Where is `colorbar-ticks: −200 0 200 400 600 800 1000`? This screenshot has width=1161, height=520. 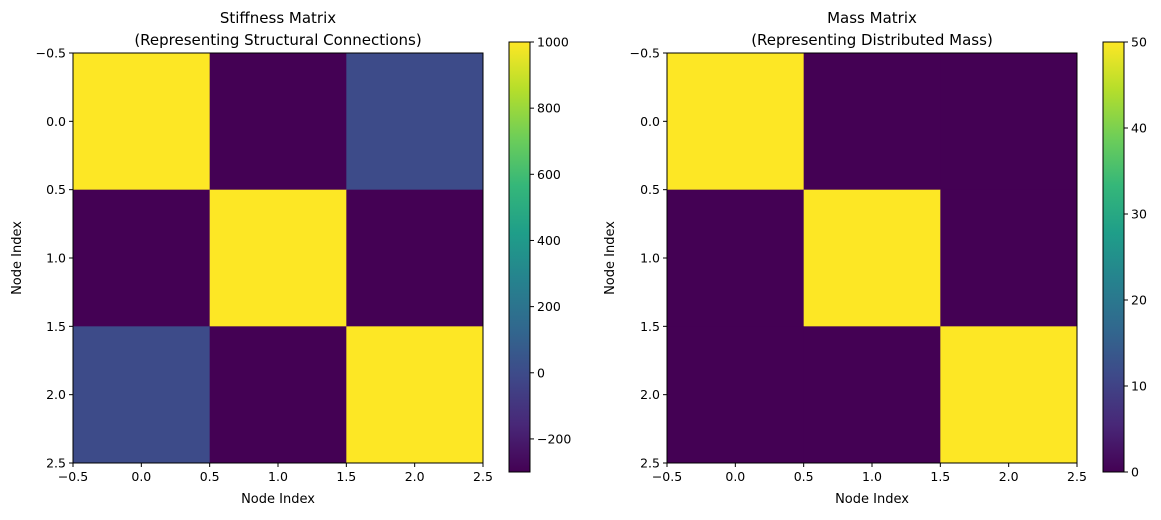 colorbar-ticks: −200 0 200 400 600 800 1000 is located at coordinates (550, 240).